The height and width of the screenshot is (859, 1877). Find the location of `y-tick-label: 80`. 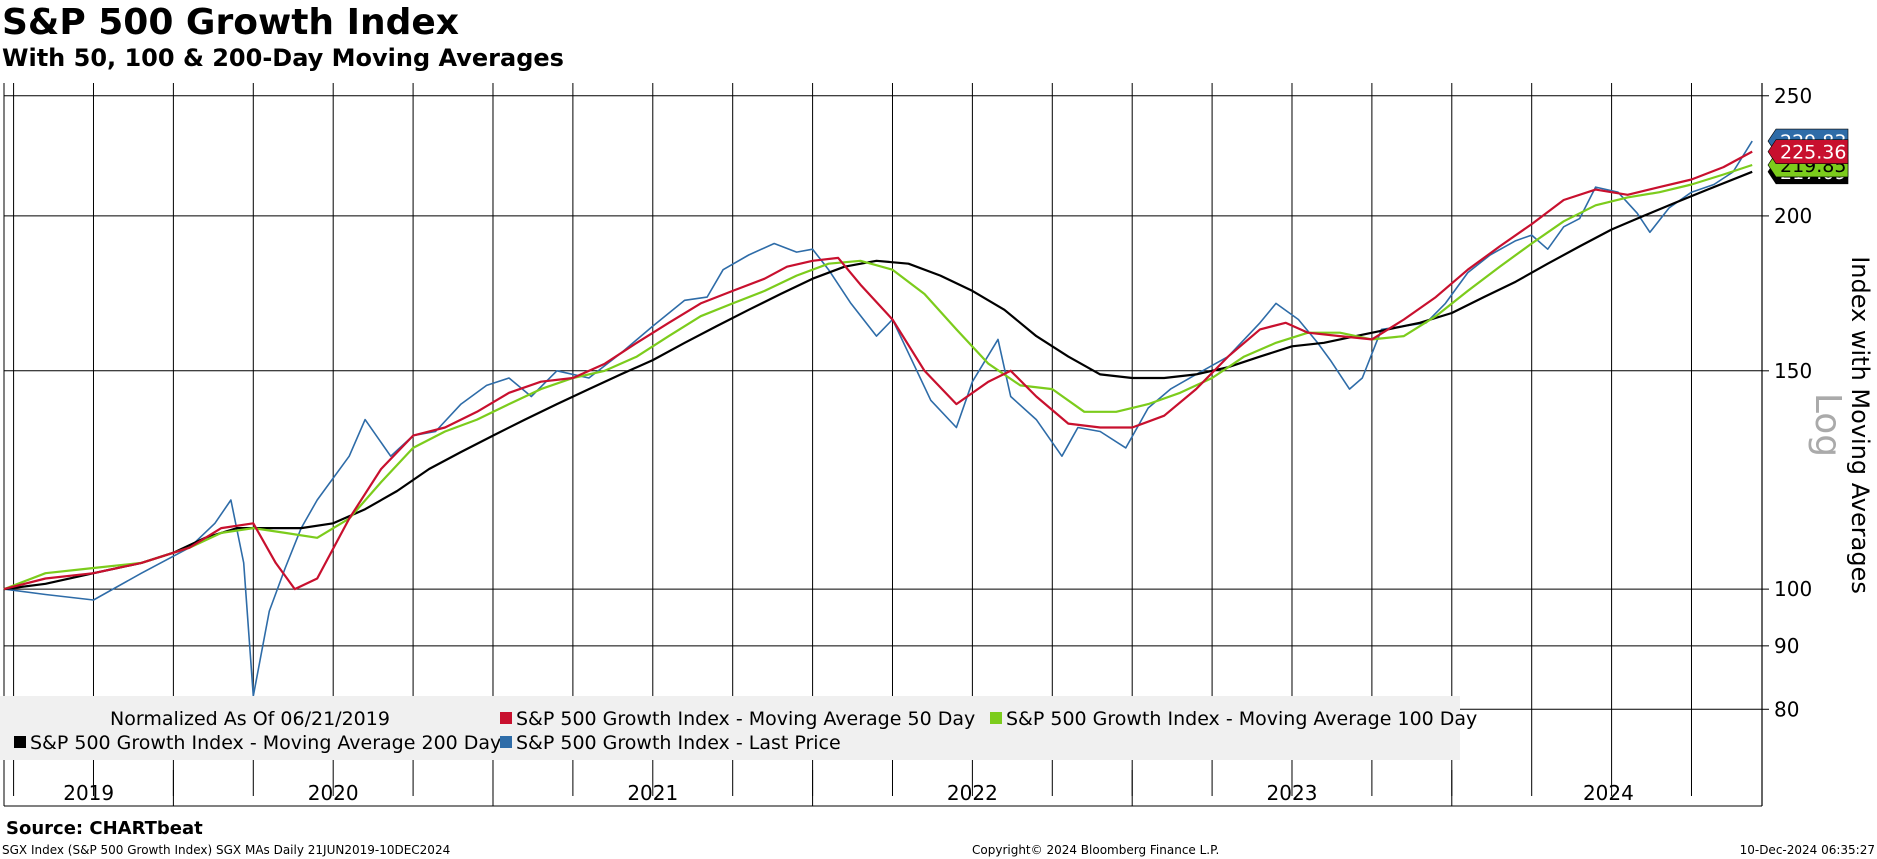

y-tick-label: 80 is located at coordinates (1786, 709).